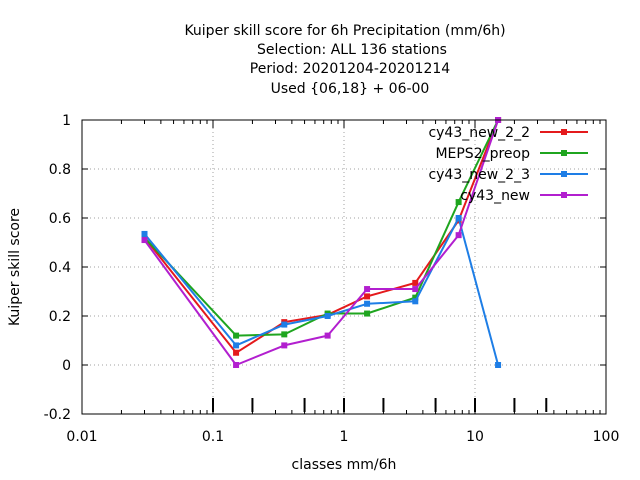 The image size is (640, 480). What do you see at coordinates (352, 50) in the screenshot?
I see `title-line-2: Selection: ALL 136 stations` at bounding box center [352, 50].